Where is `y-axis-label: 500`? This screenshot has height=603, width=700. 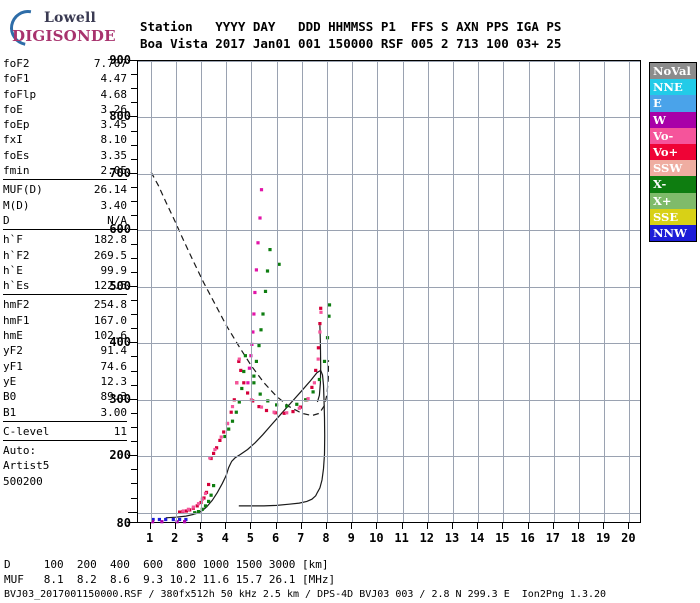 y-axis-label: 500 is located at coordinates (120, 285).